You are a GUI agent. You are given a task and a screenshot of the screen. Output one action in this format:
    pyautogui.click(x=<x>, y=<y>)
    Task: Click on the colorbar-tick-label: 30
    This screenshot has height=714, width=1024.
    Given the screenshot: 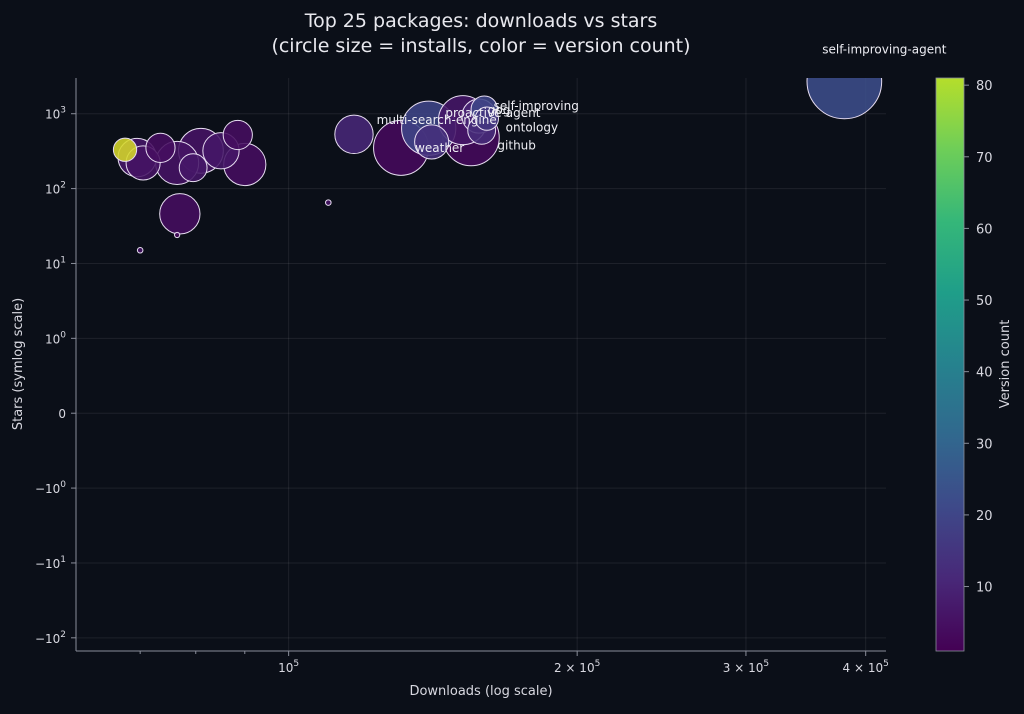 What is the action you would take?
    pyautogui.click(x=984, y=444)
    